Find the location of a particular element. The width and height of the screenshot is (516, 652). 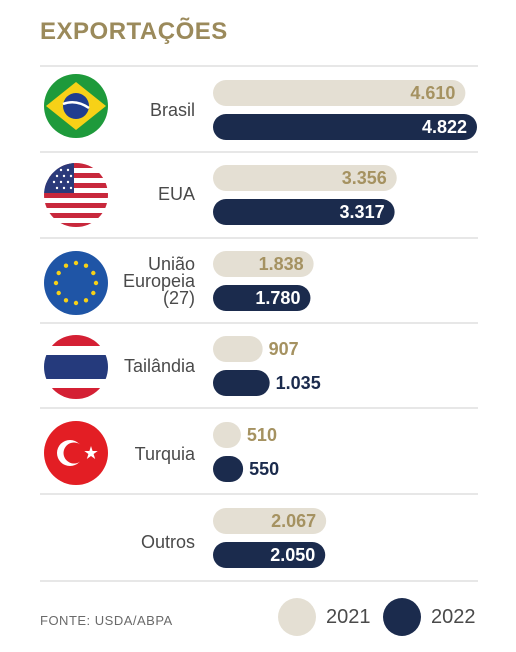

legend-swatch-2022 is located at coordinates (402, 617).